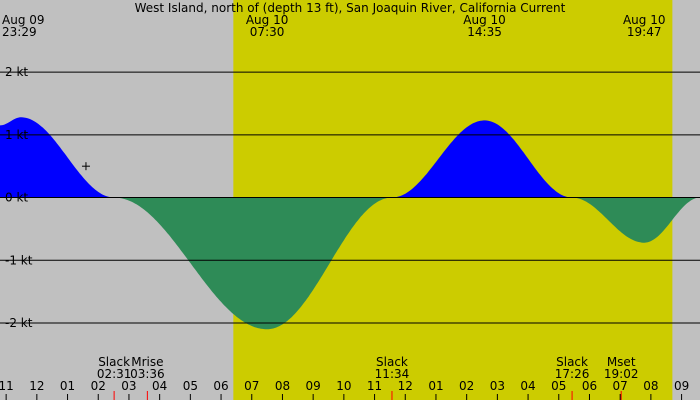 The width and height of the screenshot is (700, 400). Describe the element at coordinates (621, 374) in the screenshot. I see `event-time-label: 19:02` at that location.